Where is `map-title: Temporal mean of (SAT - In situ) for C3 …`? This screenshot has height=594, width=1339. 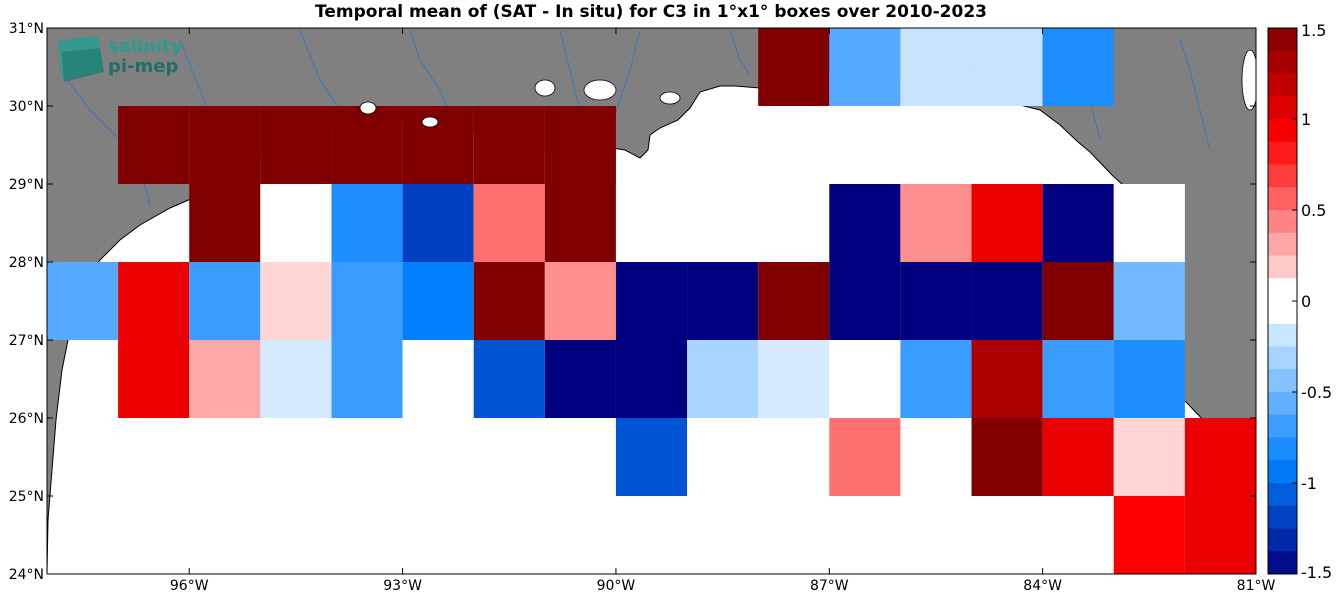 map-title: Temporal mean of (SAT - In situ) for C3 … is located at coordinates (651, 12).